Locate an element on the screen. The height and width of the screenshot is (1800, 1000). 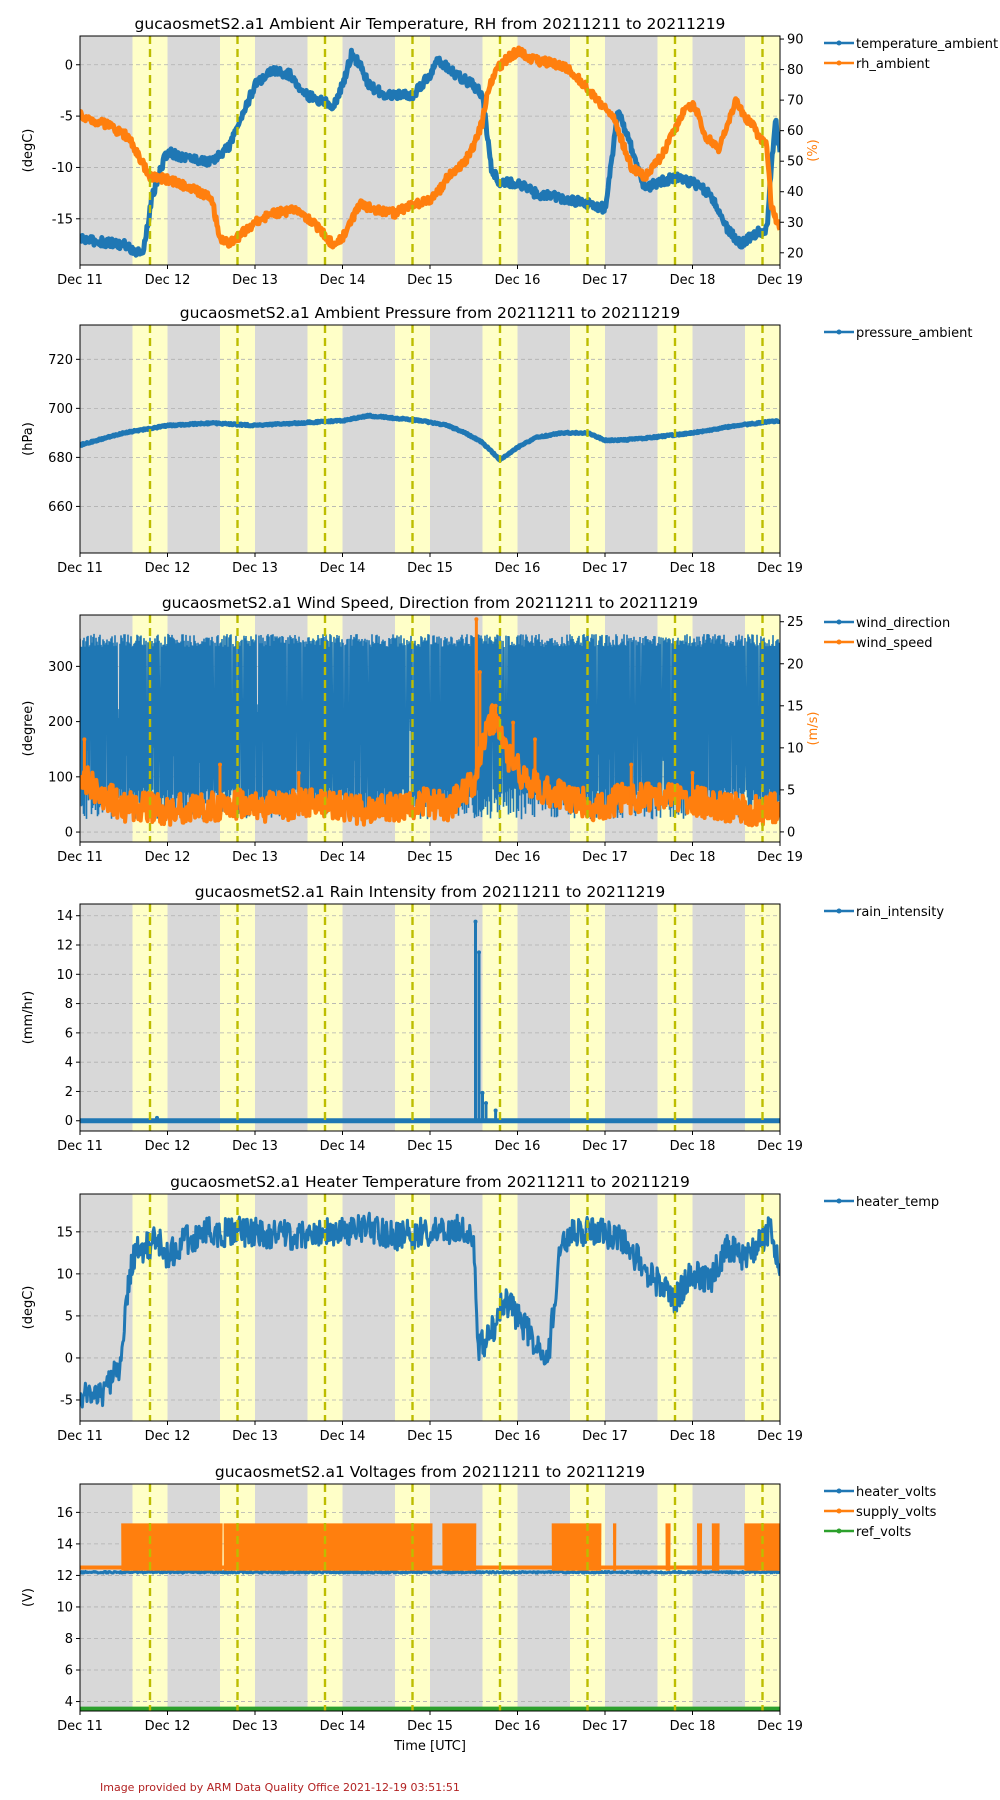
y2-tick-label: 15 is located at coordinates (795, 706).